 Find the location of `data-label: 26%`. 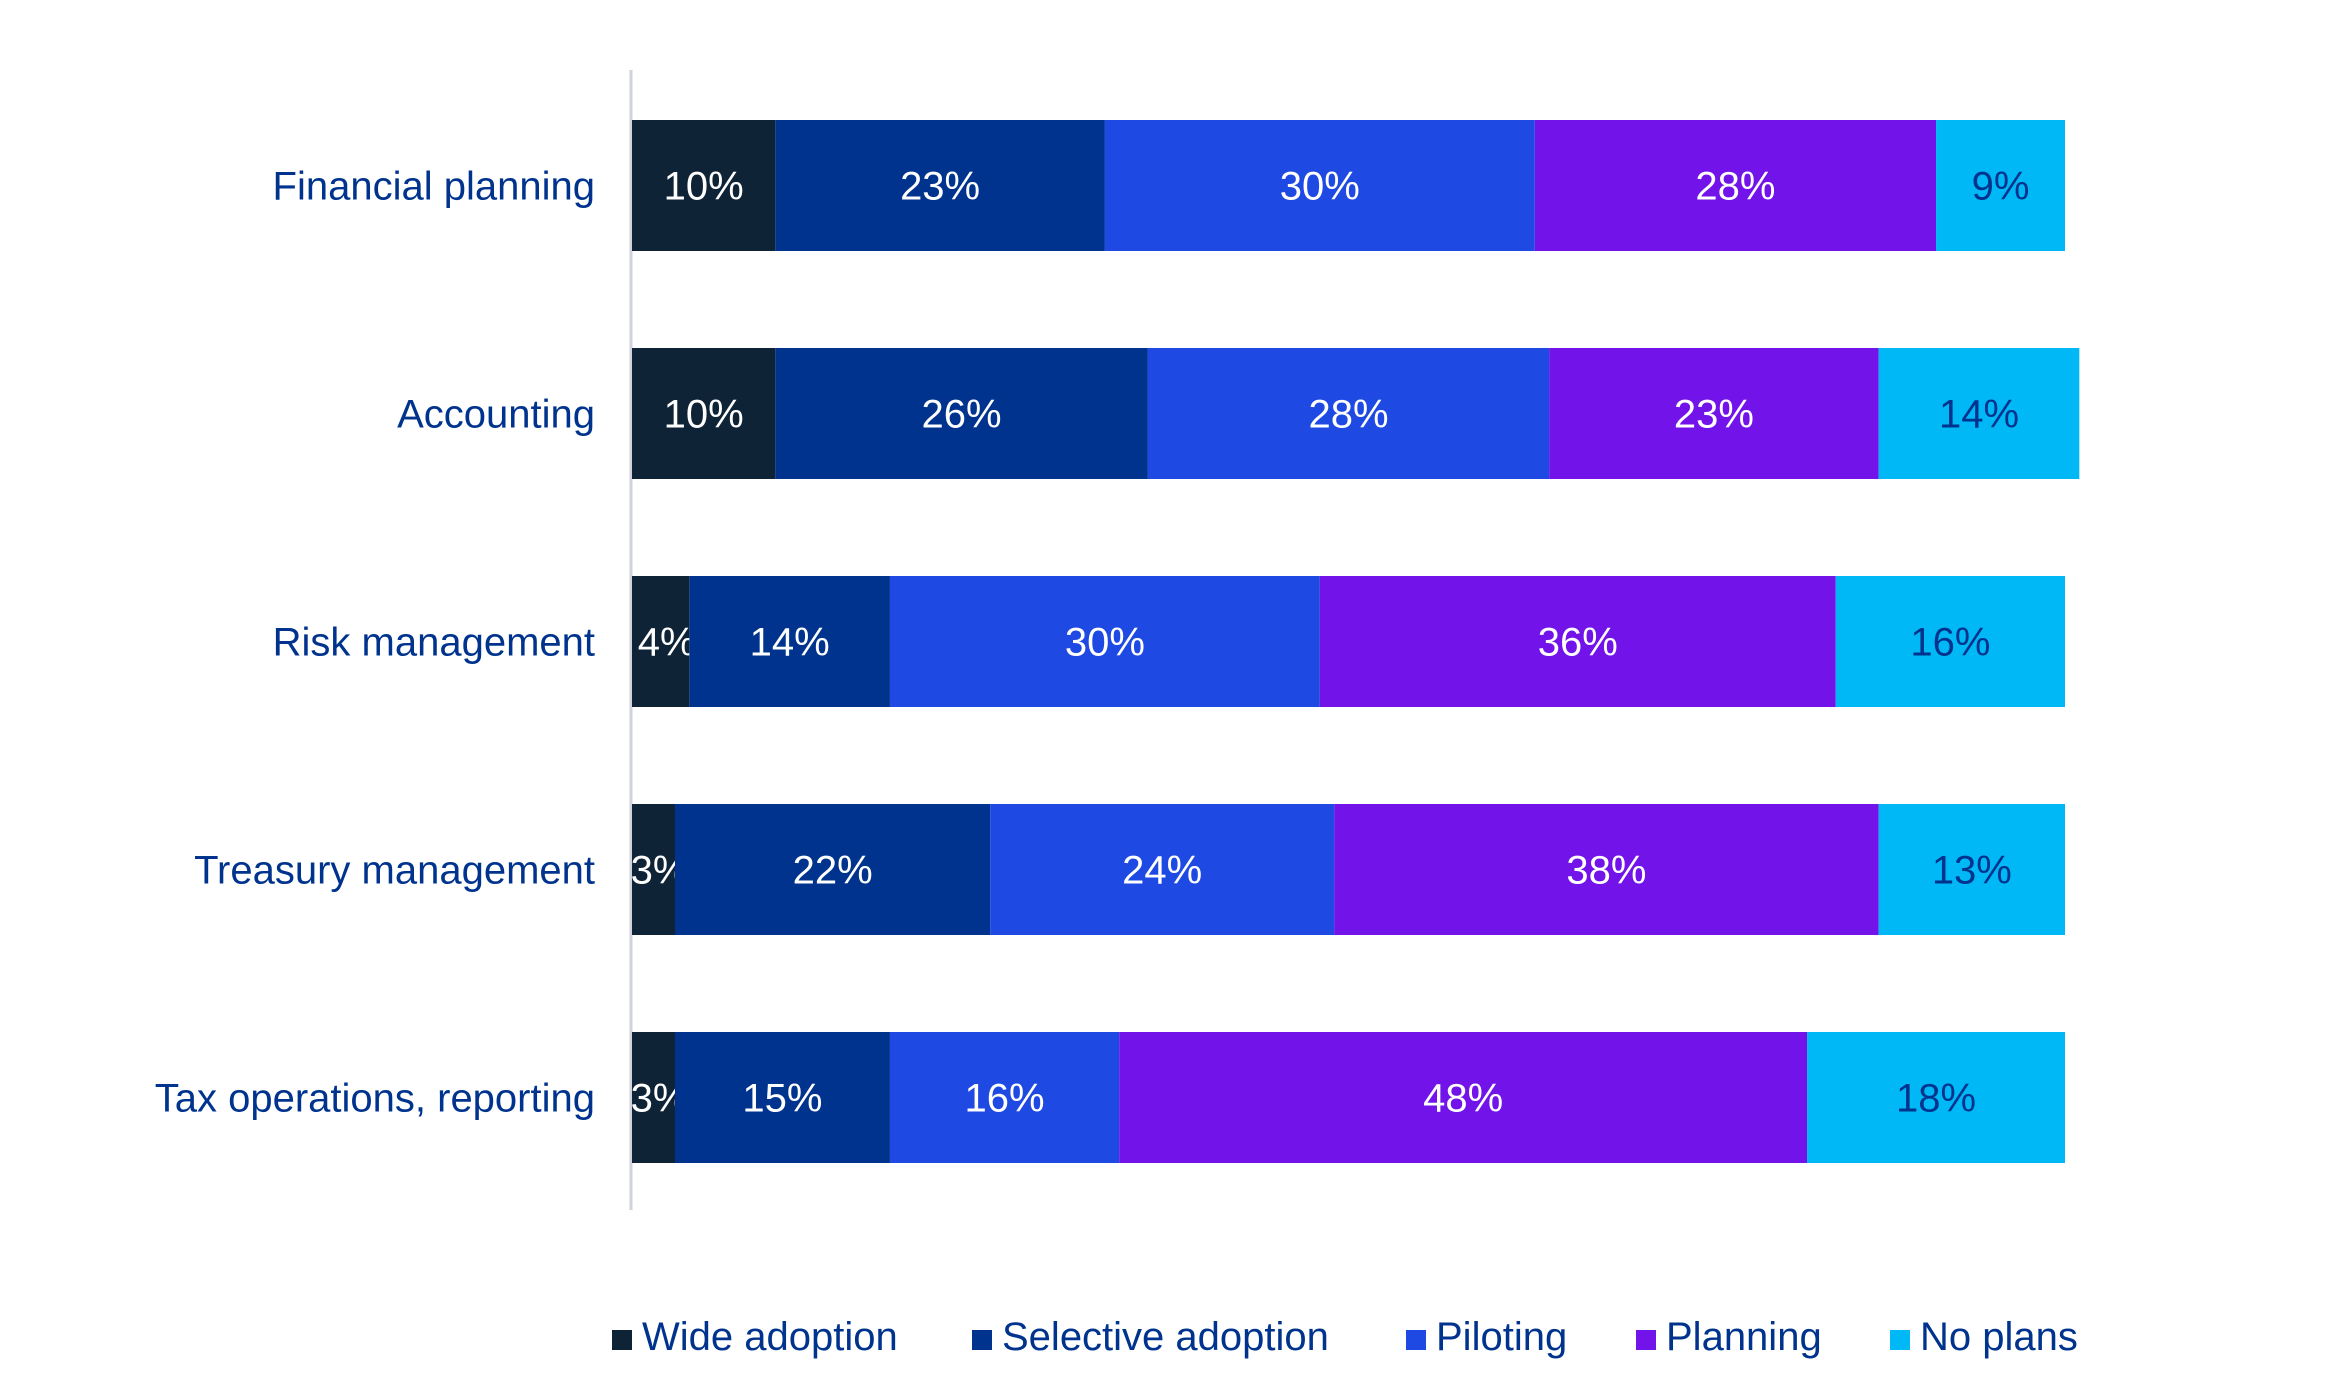

data-label: 26% is located at coordinates (962, 415).